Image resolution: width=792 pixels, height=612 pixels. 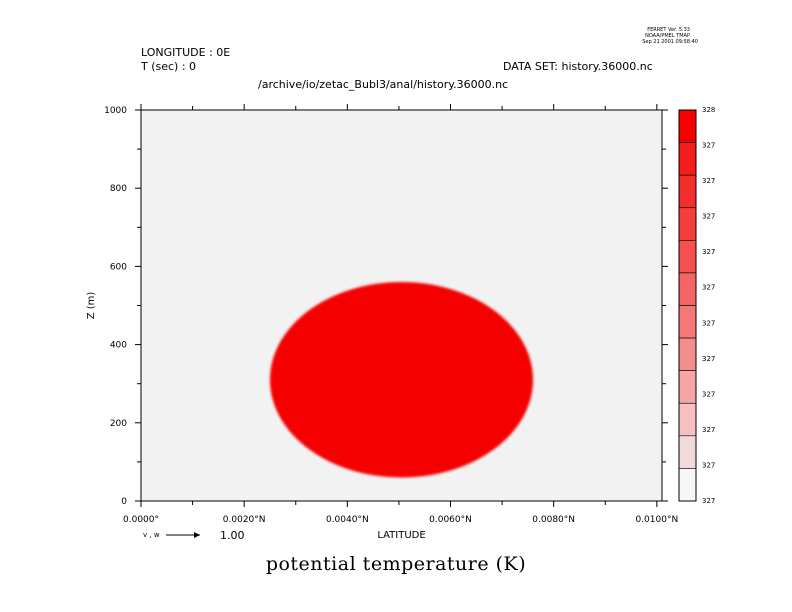 I want to click on dataset-label: DATA SET: history.36000.nc, so click(x=578, y=66).